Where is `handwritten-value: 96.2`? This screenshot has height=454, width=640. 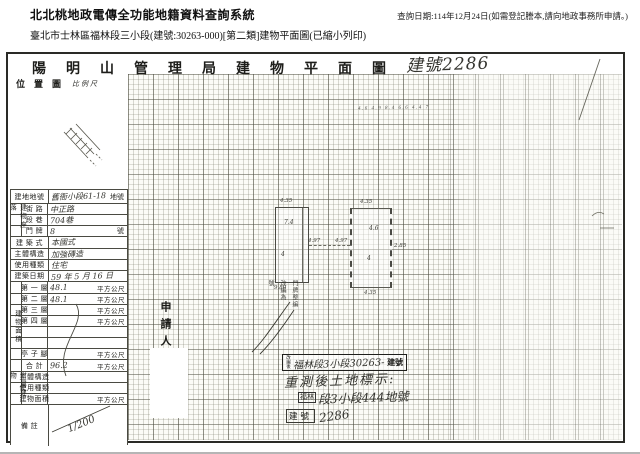 handwritten-value: 96.2 is located at coordinates (58, 365).